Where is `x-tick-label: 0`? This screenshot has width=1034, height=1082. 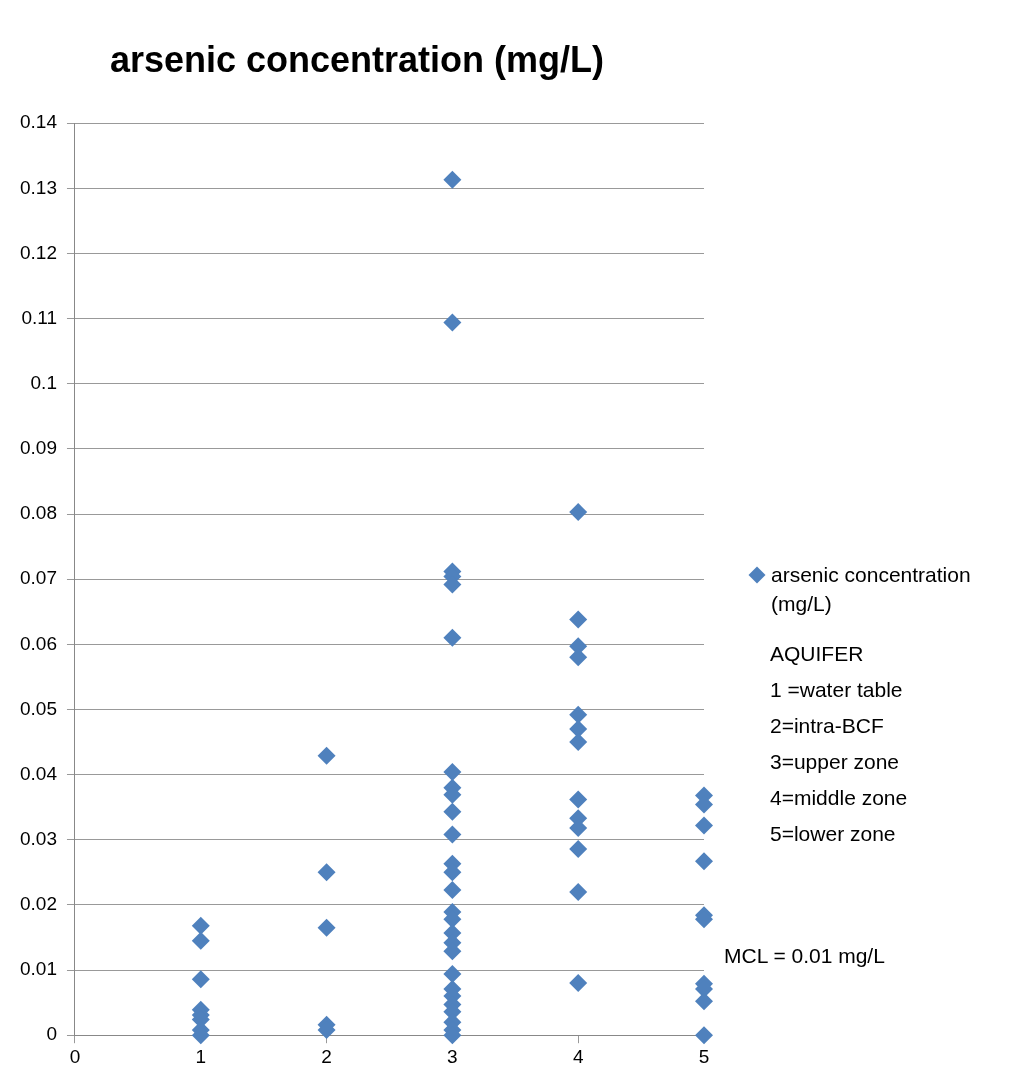 x-tick-label: 0 is located at coordinates (75, 1056).